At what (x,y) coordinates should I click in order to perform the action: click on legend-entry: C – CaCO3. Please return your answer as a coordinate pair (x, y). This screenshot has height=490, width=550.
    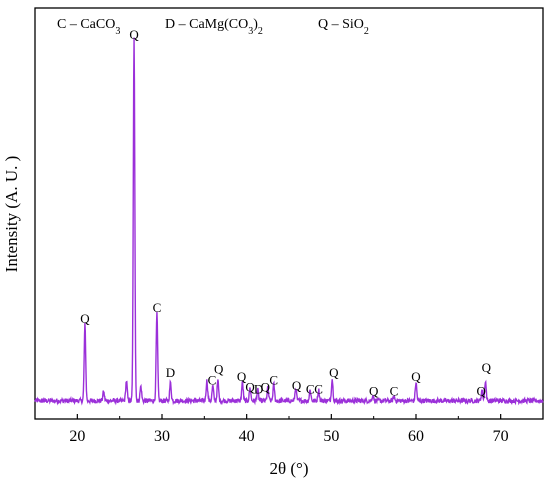
    Looking at the image, I should click on (88, 27).